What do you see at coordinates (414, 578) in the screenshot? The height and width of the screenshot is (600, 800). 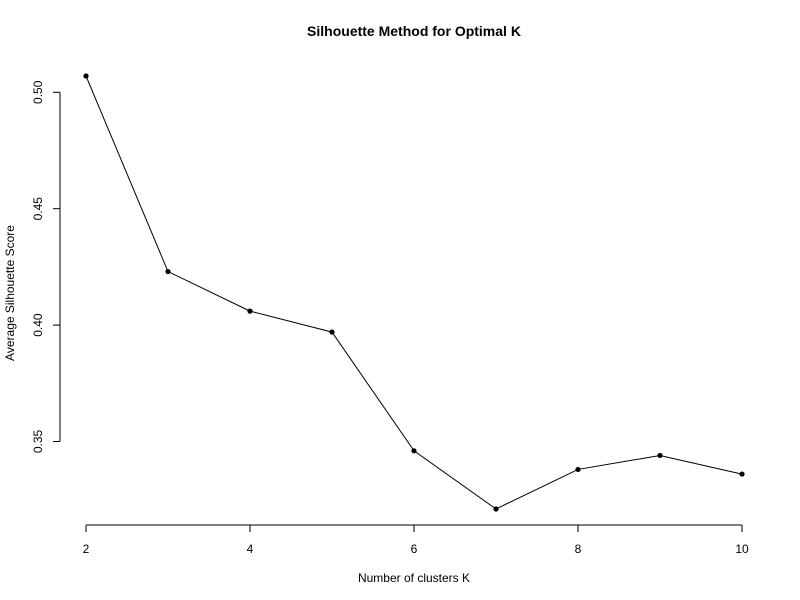 I see `x-axis-label: Number of clusters K` at bounding box center [414, 578].